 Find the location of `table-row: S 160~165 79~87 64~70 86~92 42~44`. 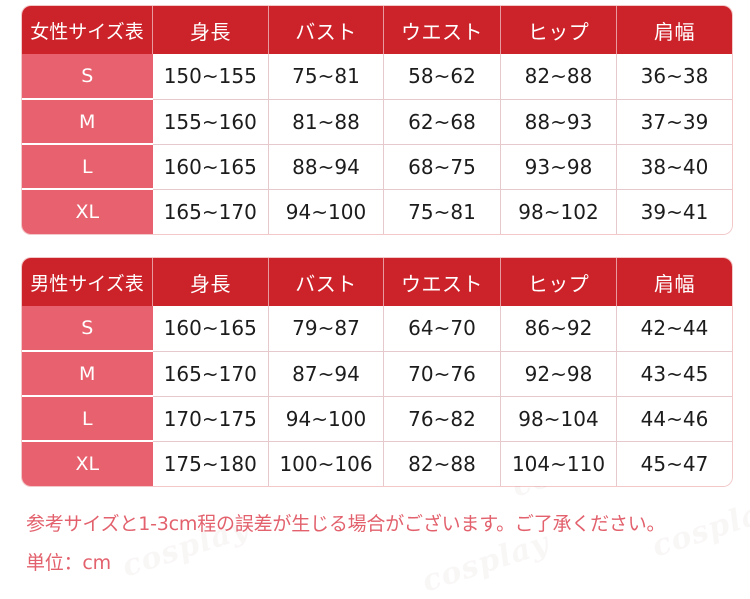

table-row: S 160~165 79~87 64~70 86~92 42~44 is located at coordinates (377, 328).